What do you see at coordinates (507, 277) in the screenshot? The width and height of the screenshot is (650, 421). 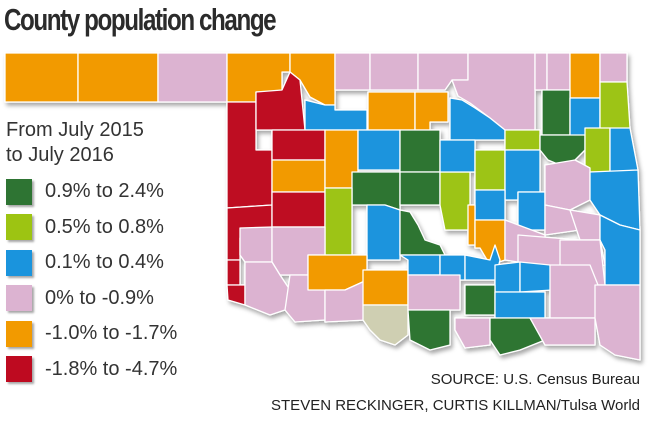 I see `county-pontotoc` at bounding box center [507, 277].